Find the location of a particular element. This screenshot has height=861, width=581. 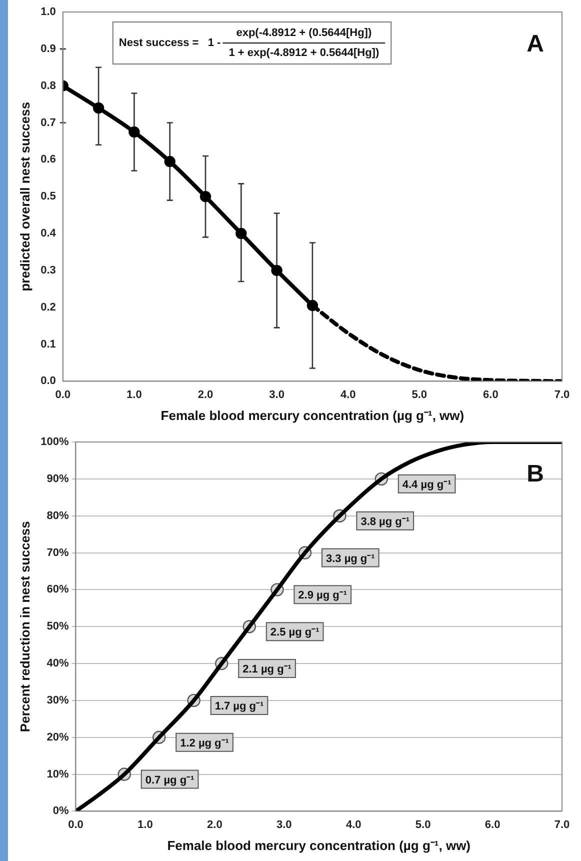

annotation: 3.3 µg g⁻¹ is located at coordinates (351, 558).